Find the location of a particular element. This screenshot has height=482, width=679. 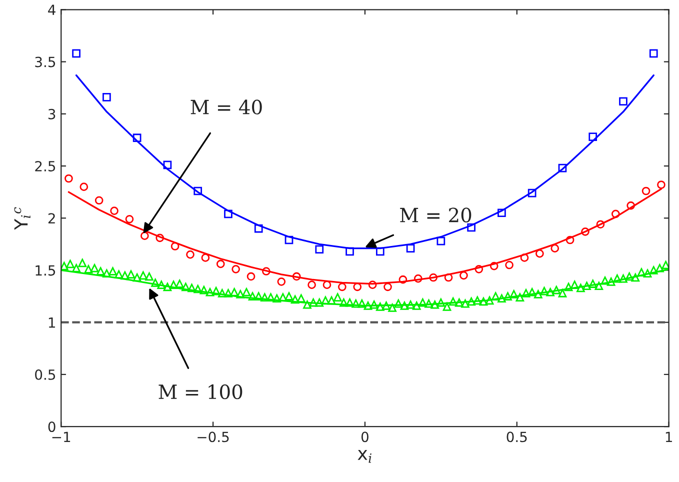

annotation: M = 20 is located at coordinates (436, 215).